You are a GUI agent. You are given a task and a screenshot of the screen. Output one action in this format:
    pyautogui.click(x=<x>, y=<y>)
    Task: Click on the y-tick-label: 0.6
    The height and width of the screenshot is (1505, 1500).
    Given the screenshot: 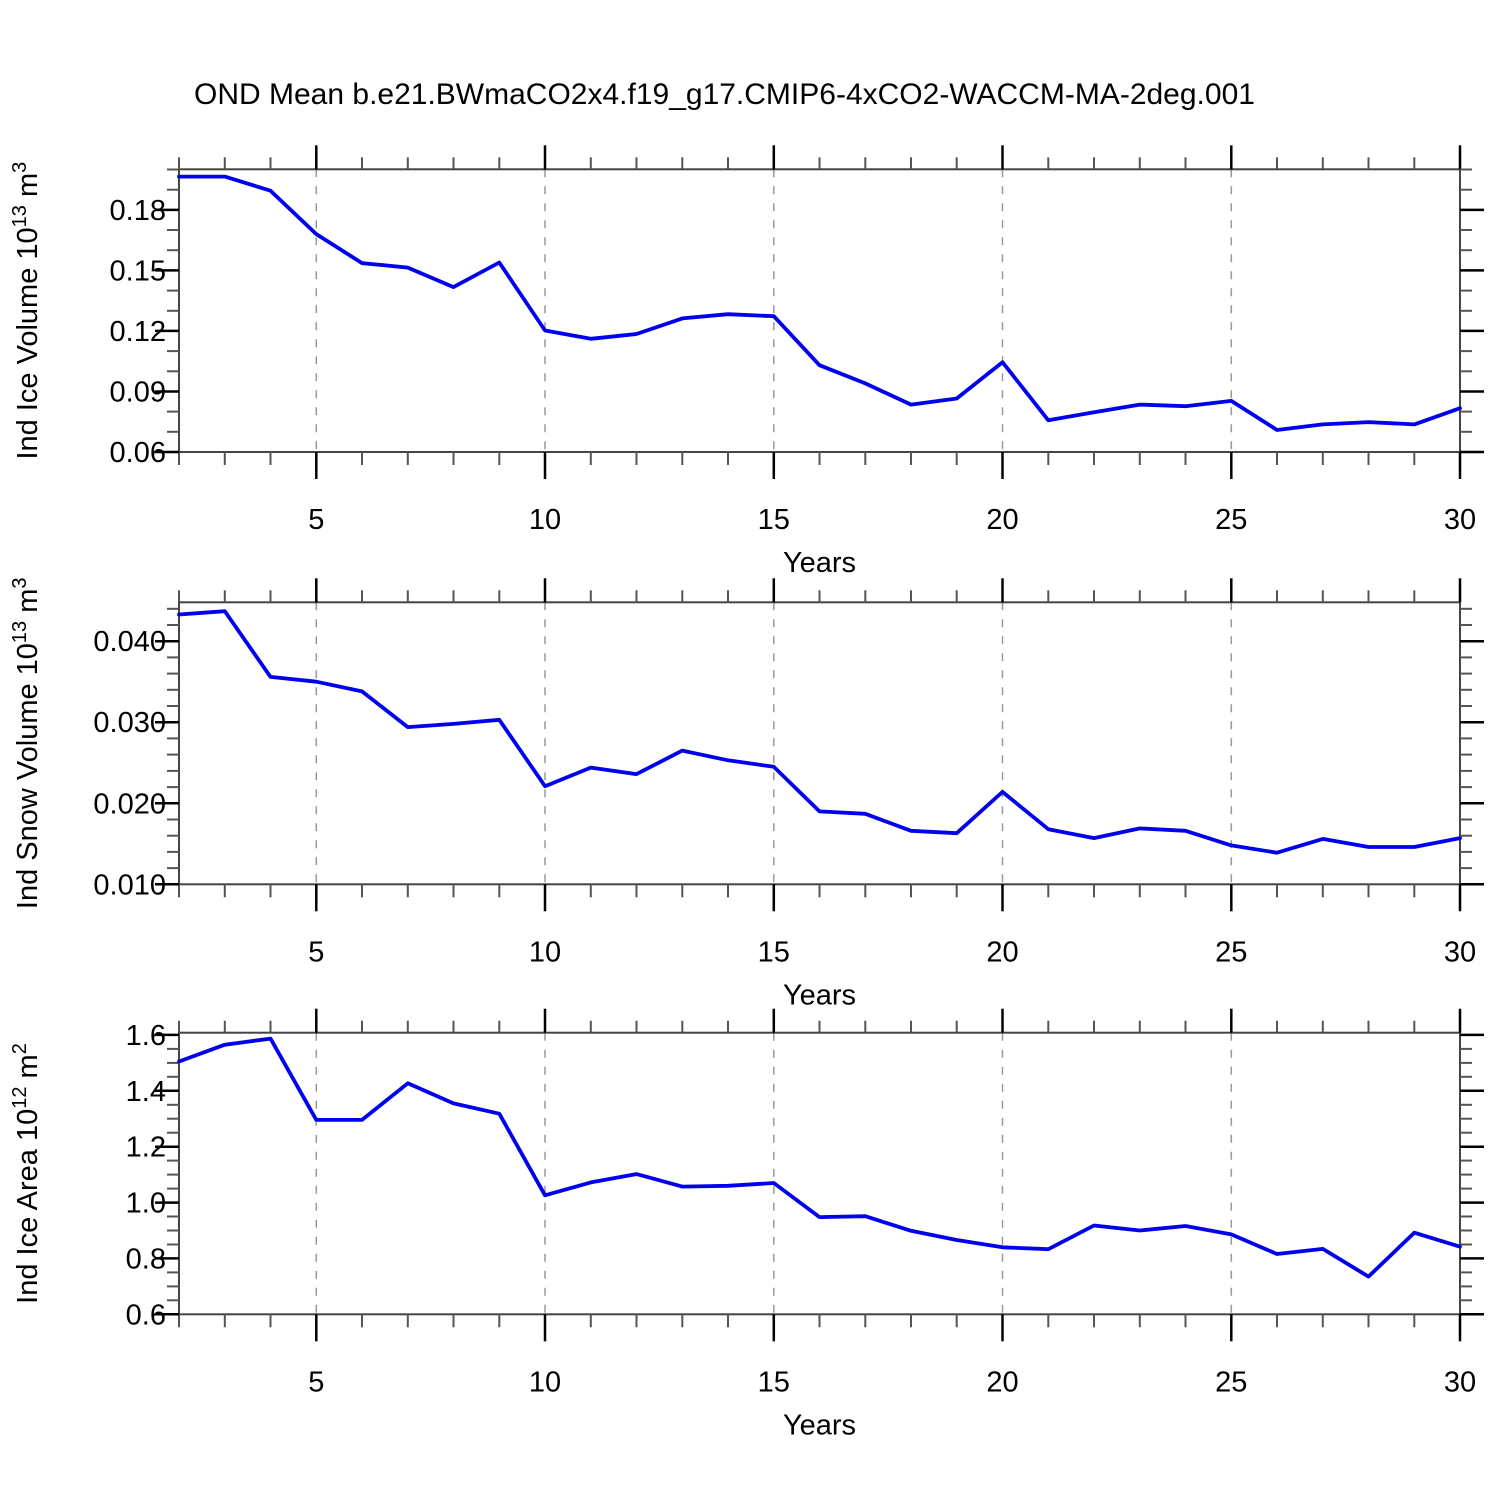 What is the action you would take?
    pyautogui.click(x=146, y=1315)
    